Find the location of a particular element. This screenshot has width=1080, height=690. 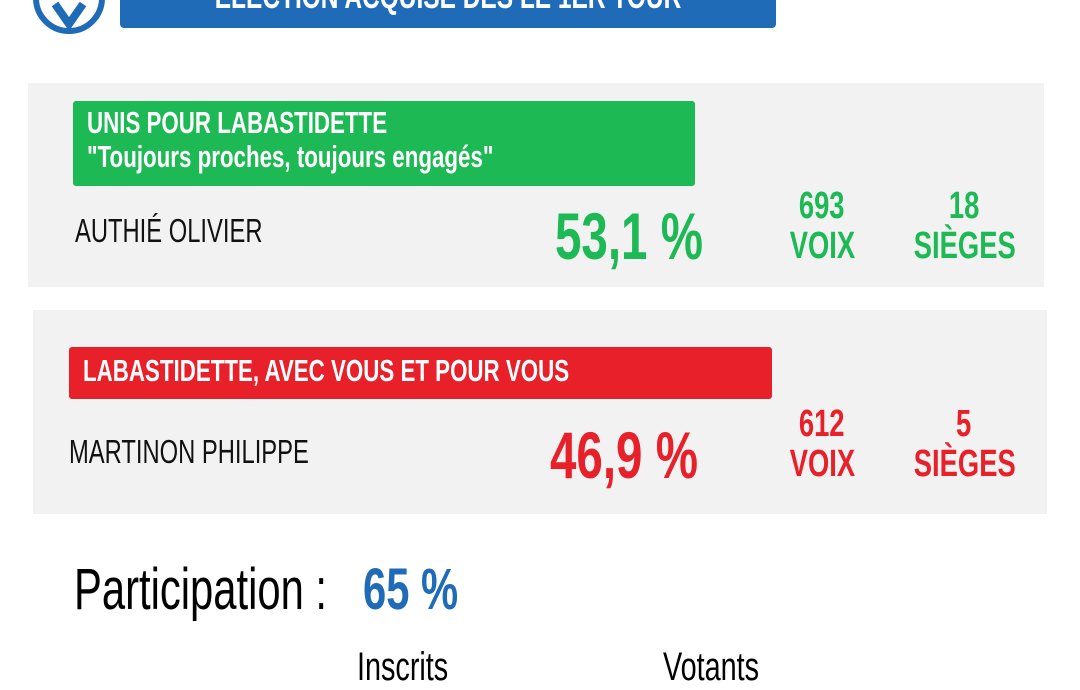

list-name: UNIS POUR LABASTIDETTE is located at coordinates (237, 122).